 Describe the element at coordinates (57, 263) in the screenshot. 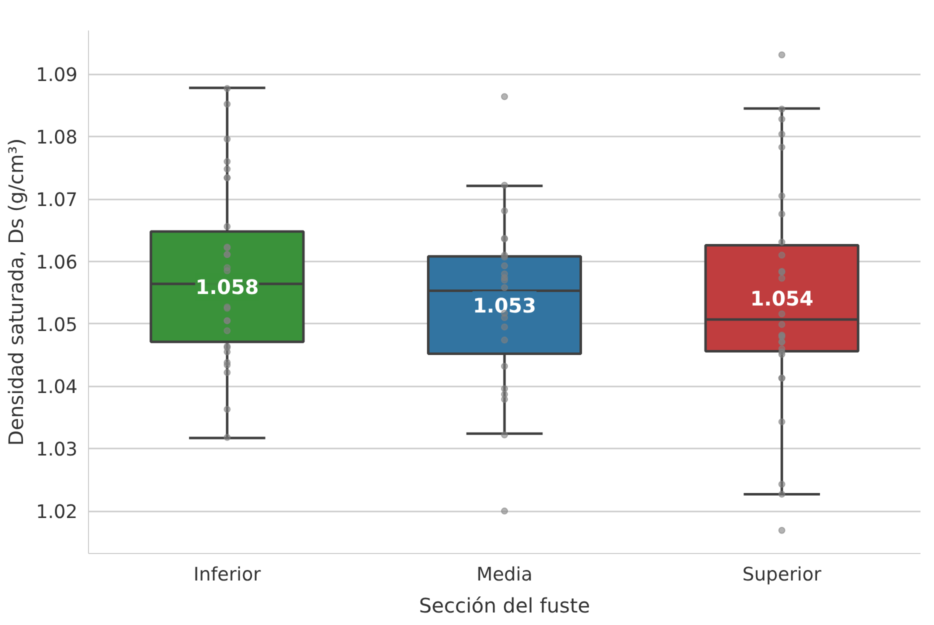

I see `y-tick-label: 1.06` at that location.